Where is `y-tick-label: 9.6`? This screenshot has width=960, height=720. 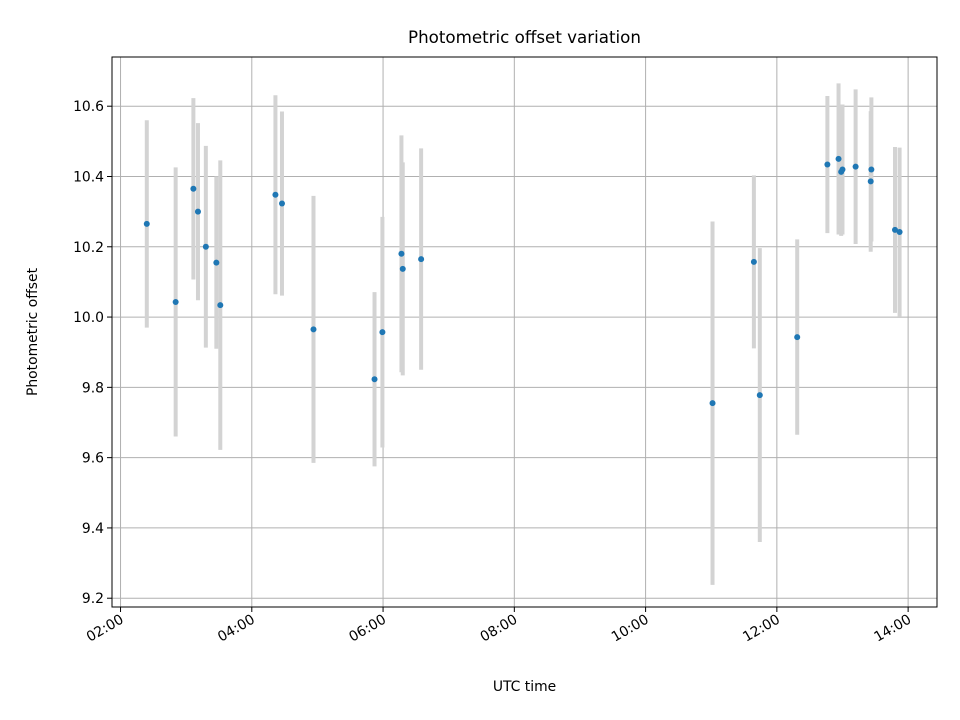
y-tick-label: 9.6 is located at coordinates (93, 459).